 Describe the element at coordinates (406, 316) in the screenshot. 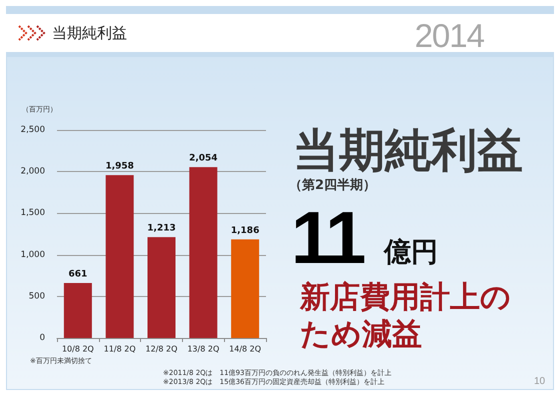

I see `text: 新店費用計上のため減益` at that location.